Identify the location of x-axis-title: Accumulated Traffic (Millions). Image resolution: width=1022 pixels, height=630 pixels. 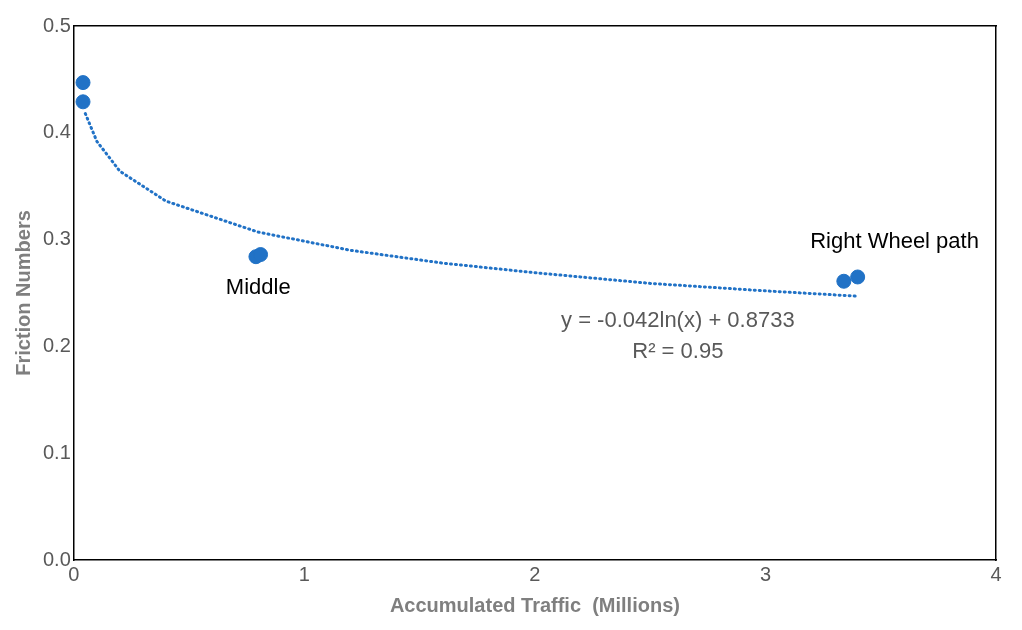
(534, 604).